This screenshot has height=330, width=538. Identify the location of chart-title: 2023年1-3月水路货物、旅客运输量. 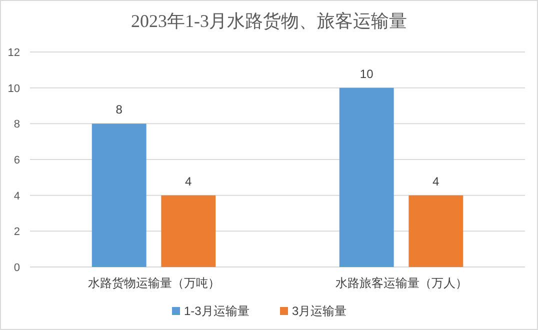
(269, 21).